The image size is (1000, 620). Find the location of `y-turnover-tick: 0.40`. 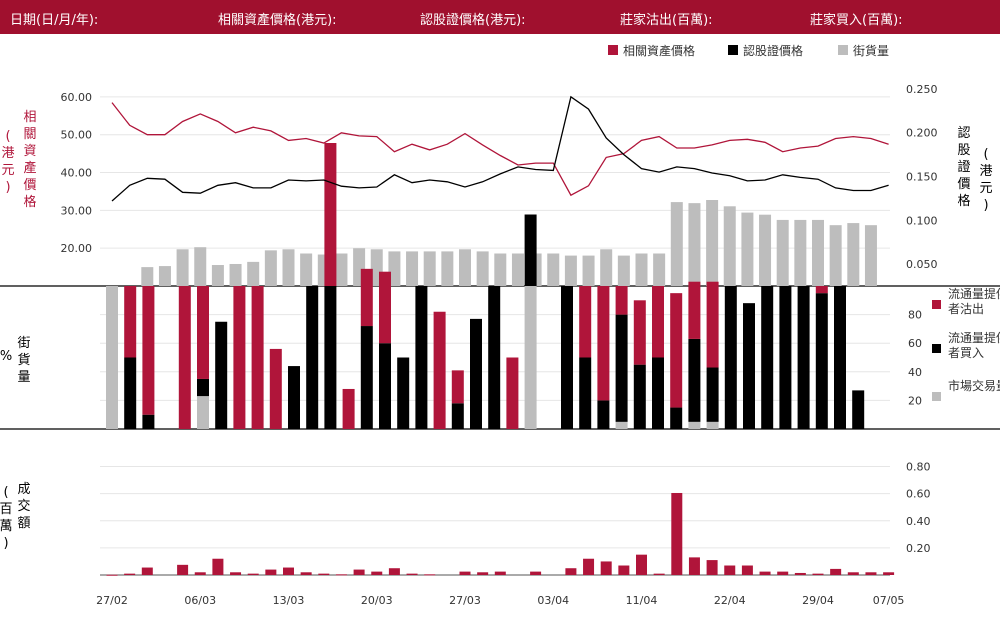

y-turnover-tick: 0.40 is located at coordinates (918, 521).